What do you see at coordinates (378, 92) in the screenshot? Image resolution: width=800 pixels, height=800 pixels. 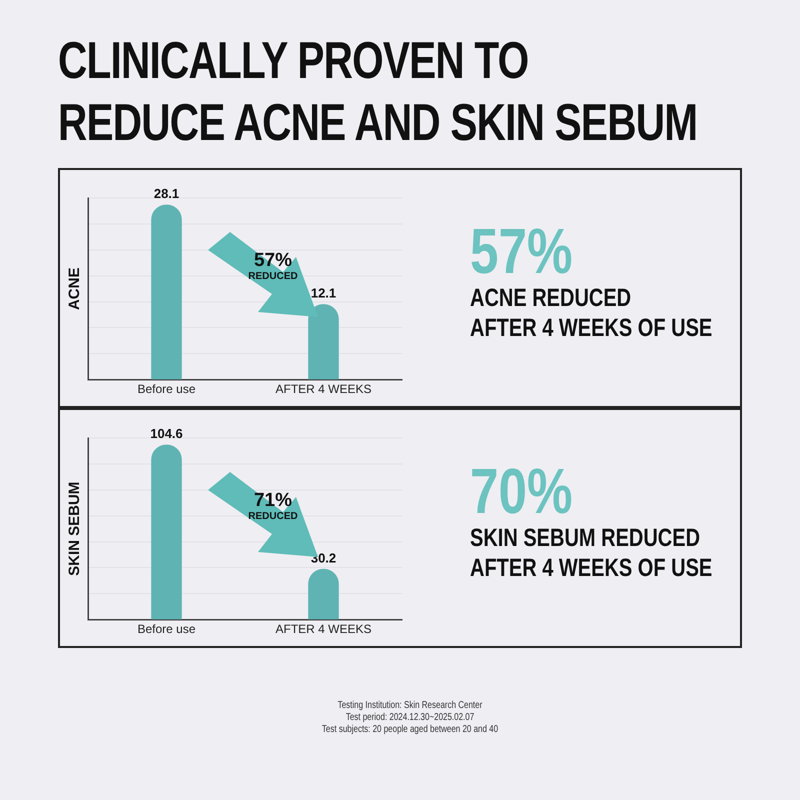 I see `chart-title: CLINICALLY PROVEN TO REDUCE ACNE AND SKIN SEBUM` at bounding box center [378, 92].